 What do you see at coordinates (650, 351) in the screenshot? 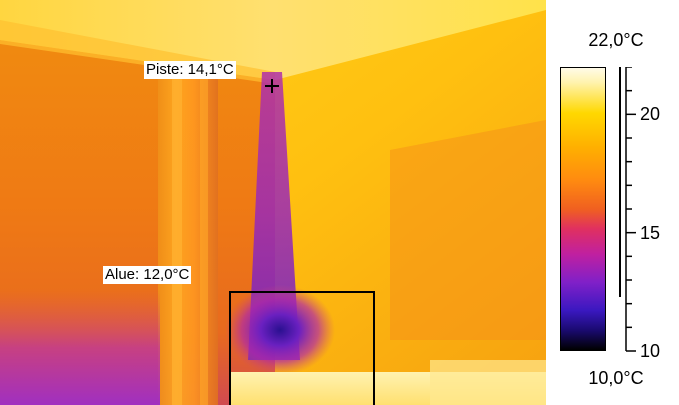
I see `scale-tick-label: 10` at bounding box center [650, 351].